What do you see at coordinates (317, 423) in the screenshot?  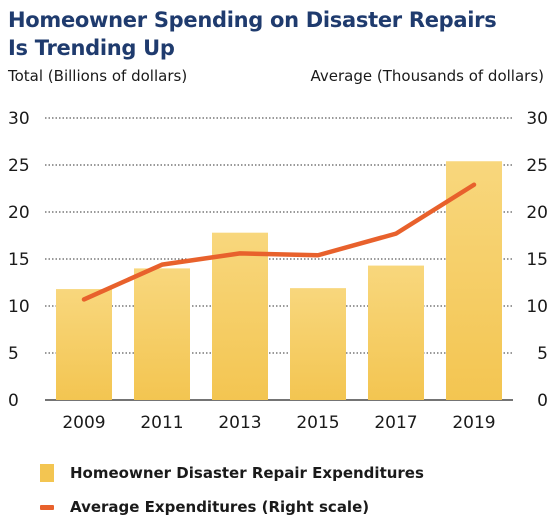 I see `x-tick-label: 2015` at bounding box center [317, 423].